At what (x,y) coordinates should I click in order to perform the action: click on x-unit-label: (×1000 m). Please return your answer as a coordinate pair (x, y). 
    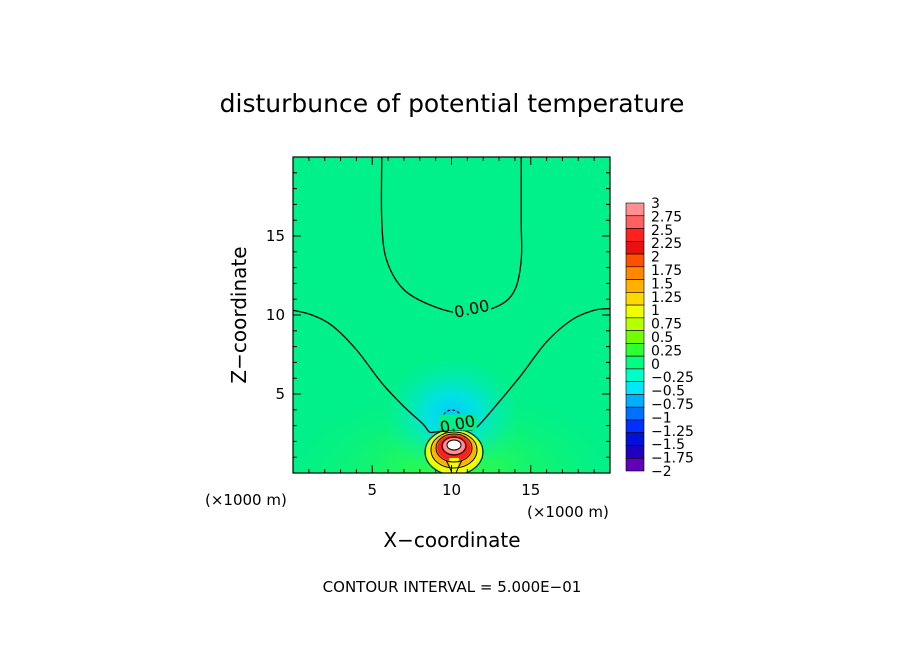
    Looking at the image, I should click on (568, 512).